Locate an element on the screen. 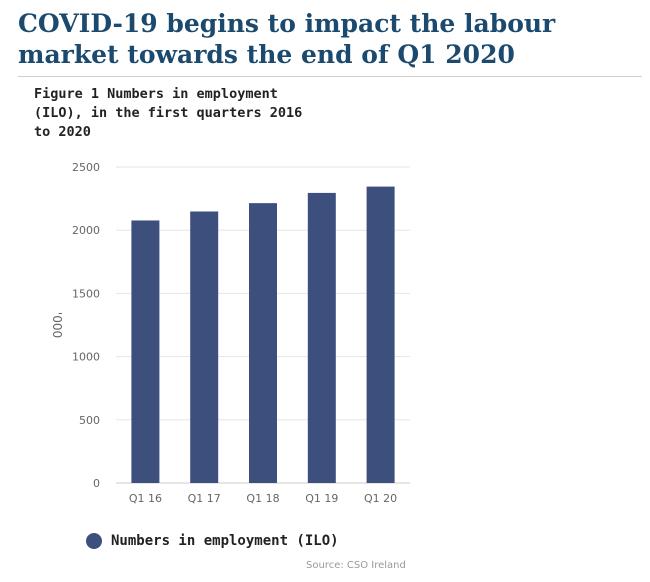  legend-marker is located at coordinates (94, 541).